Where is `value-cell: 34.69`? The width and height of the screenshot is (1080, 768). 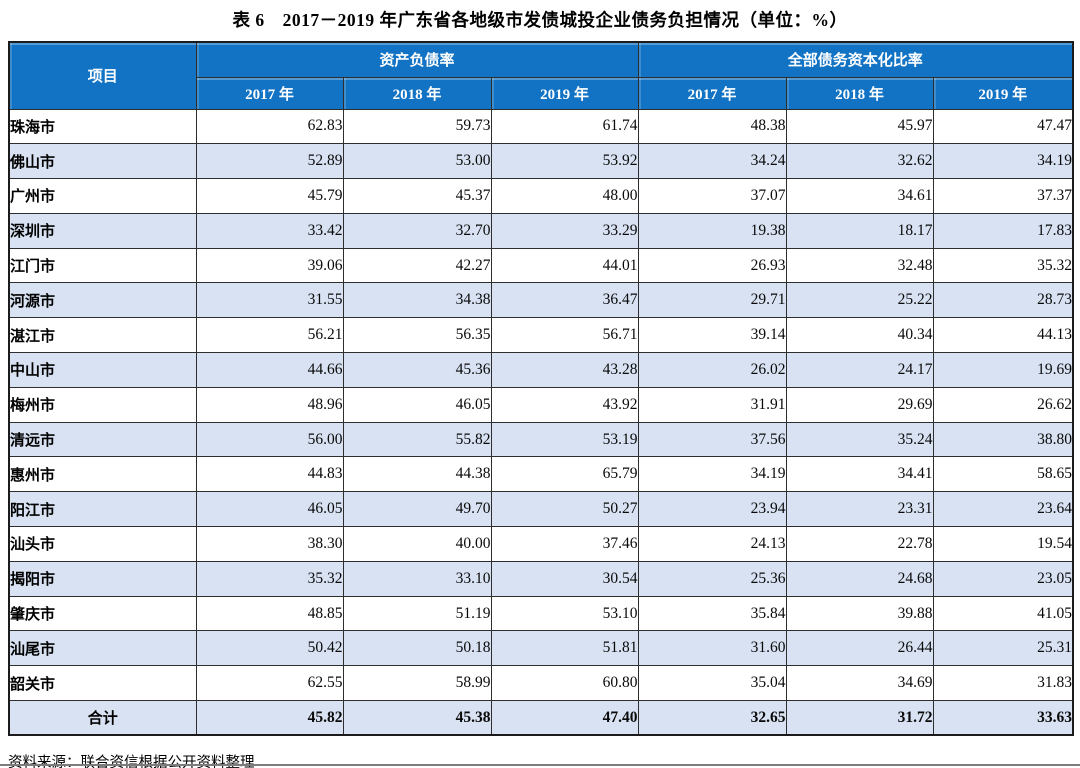
value-cell: 34.69 is located at coordinates (859, 683).